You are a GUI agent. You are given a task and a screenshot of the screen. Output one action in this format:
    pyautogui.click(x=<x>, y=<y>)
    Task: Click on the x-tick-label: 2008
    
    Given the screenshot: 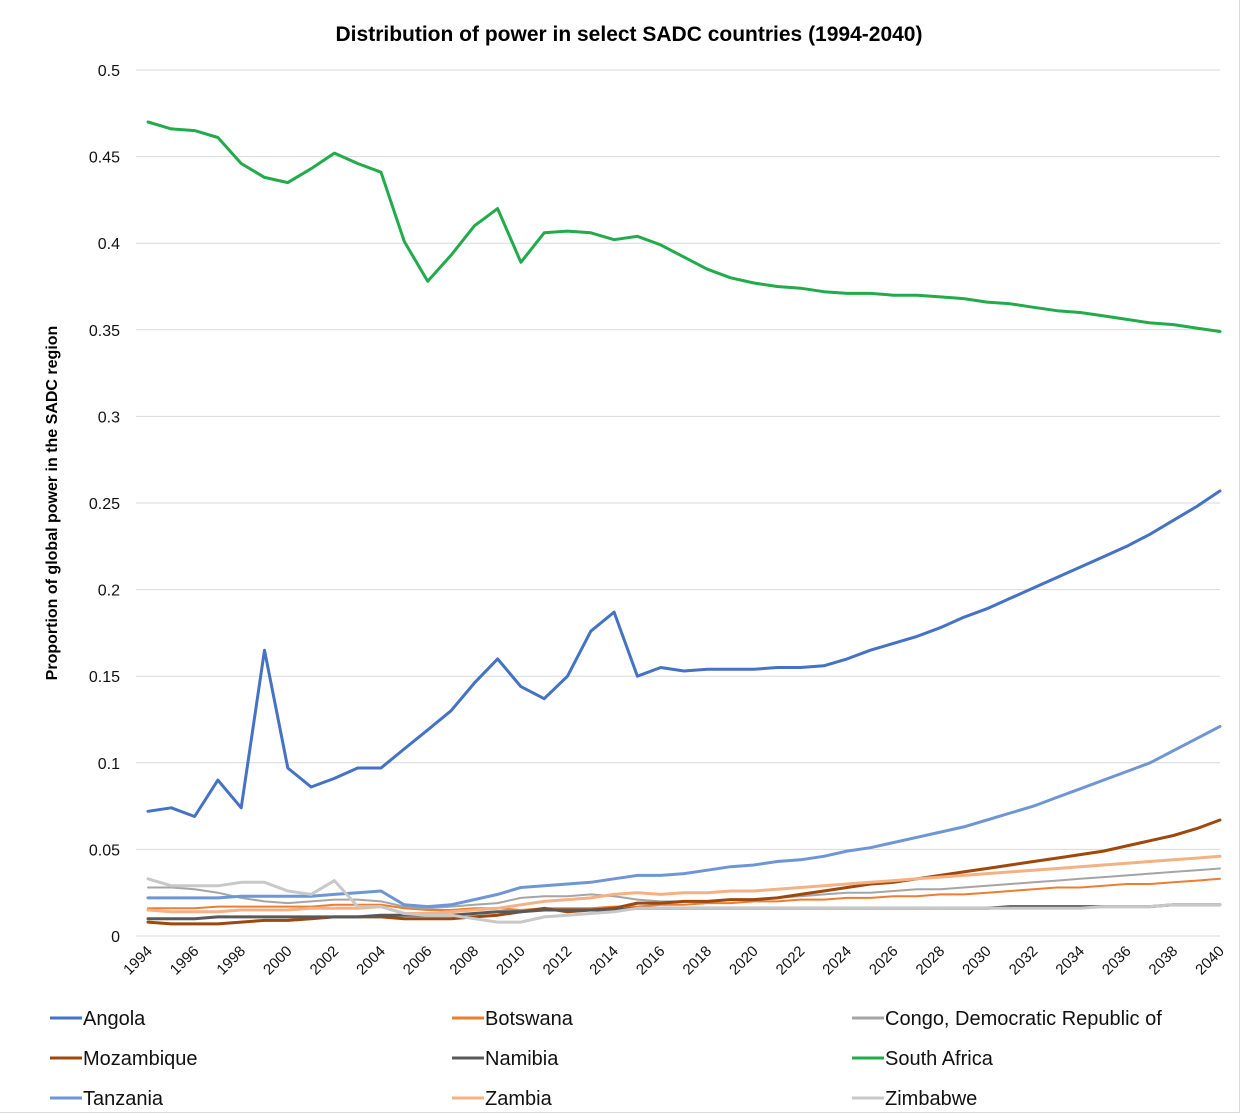 What is the action you would take?
    pyautogui.click(x=464, y=961)
    